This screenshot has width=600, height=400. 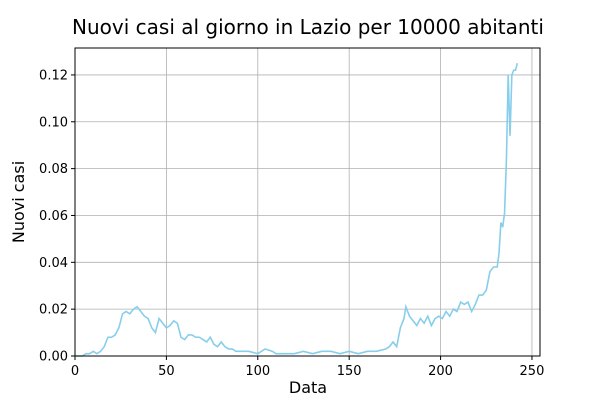 What do you see at coordinates (440, 371) in the screenshot?
I see `x-tick-label: 200` at bounding box center [440, 371].